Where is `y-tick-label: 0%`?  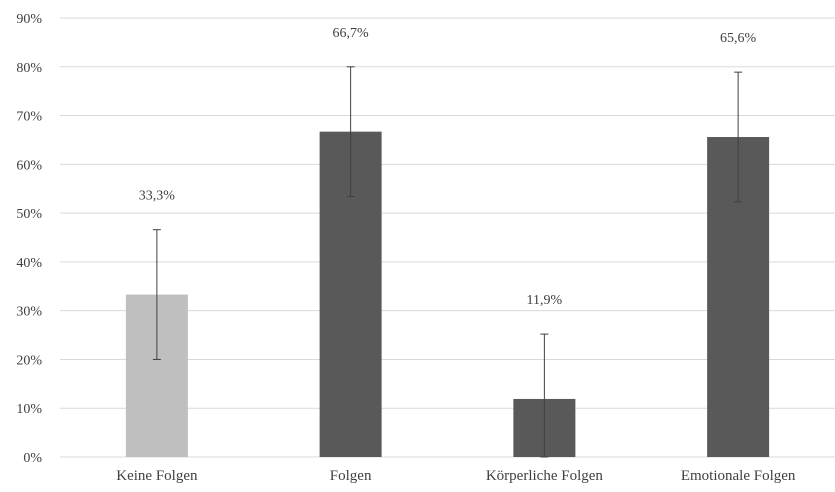 y-tick-label: 0% is located at coordinates (32, 458).